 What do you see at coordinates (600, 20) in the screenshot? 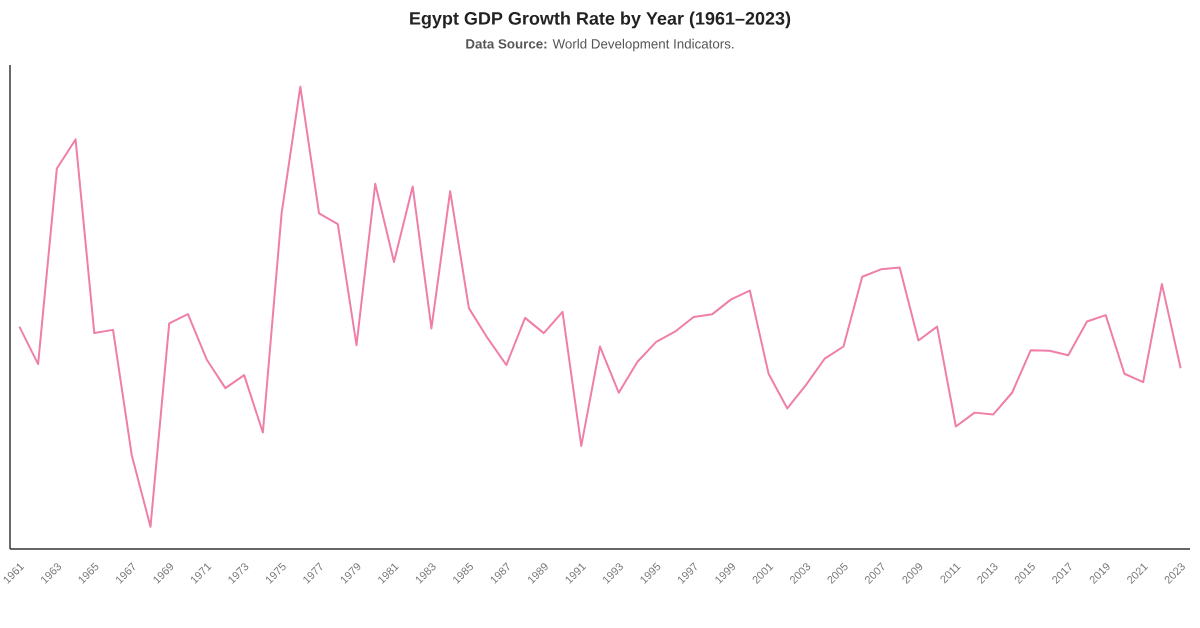
I see `chart-title: Egypt GDP Growth Rate by Year (1961–2023)` at bounding box center [600, 20].